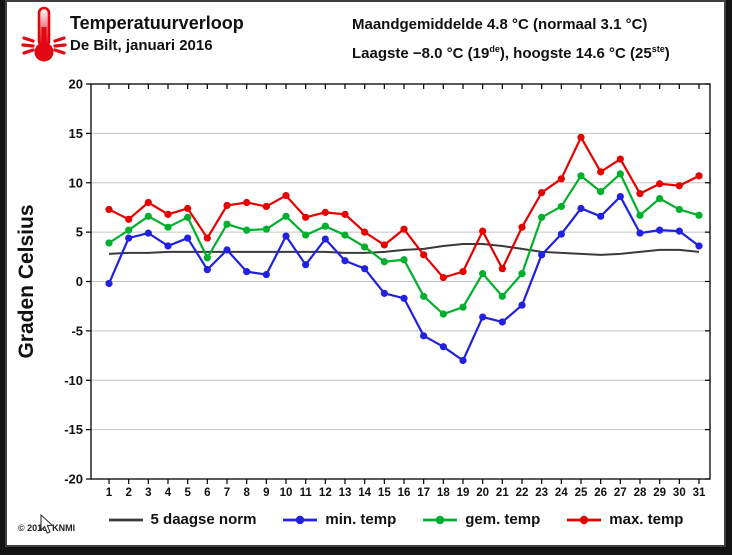 The height and width of the screenshot is (555, 732). Describe the element at coordinates (575, 53) in the screenshot. I see `extremes-text-mid: ), hoogste 14.6 °C (25` at that location.